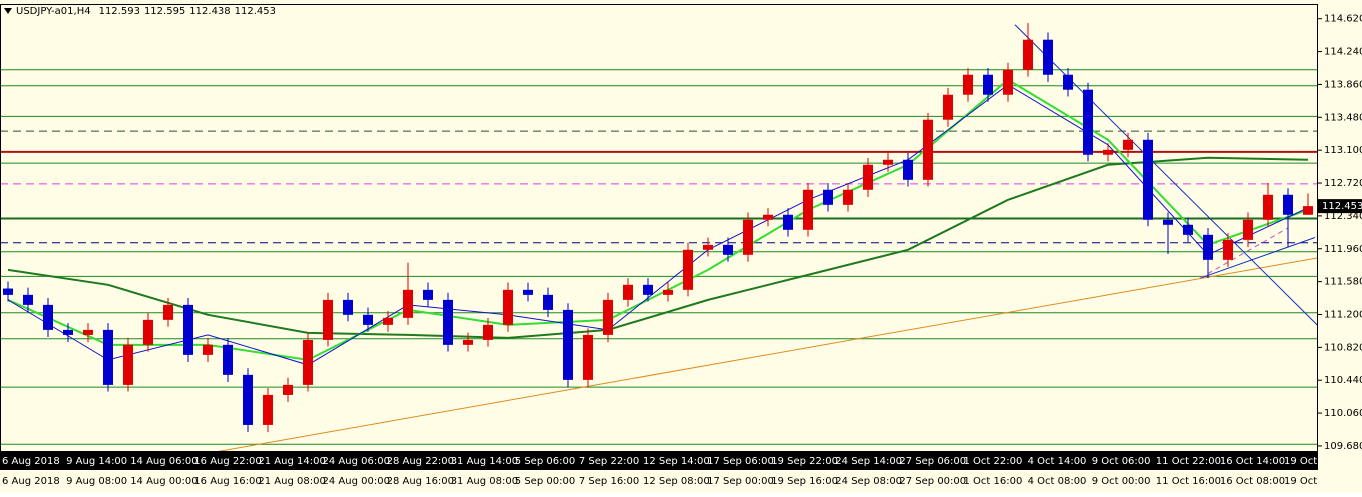  Describe the element at coordinates (676, 461) in the screenshot. I see `time-label-top: 12 Sep 14:00` at that location.